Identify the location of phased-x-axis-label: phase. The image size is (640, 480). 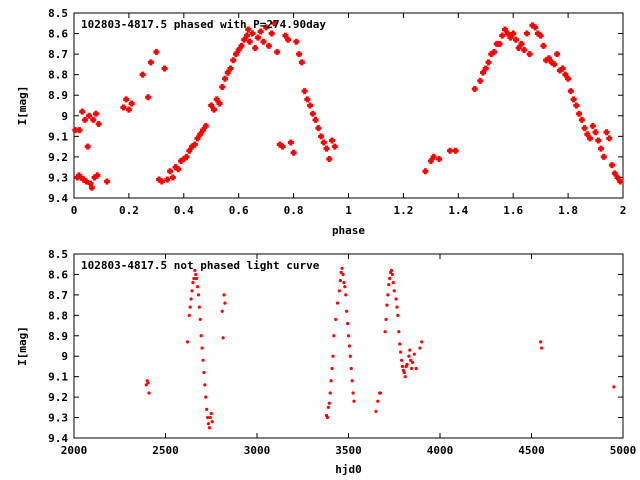
(348, 230).